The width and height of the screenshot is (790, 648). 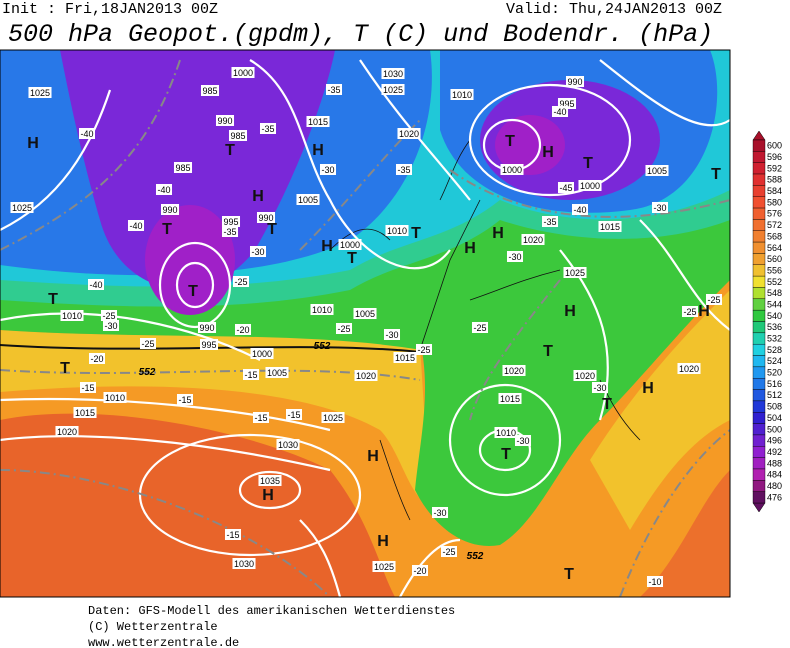 What do you see at coordinates (759, 135) in the screenshot?
I see `color-bar-tip` at bounding box center [759, 135].